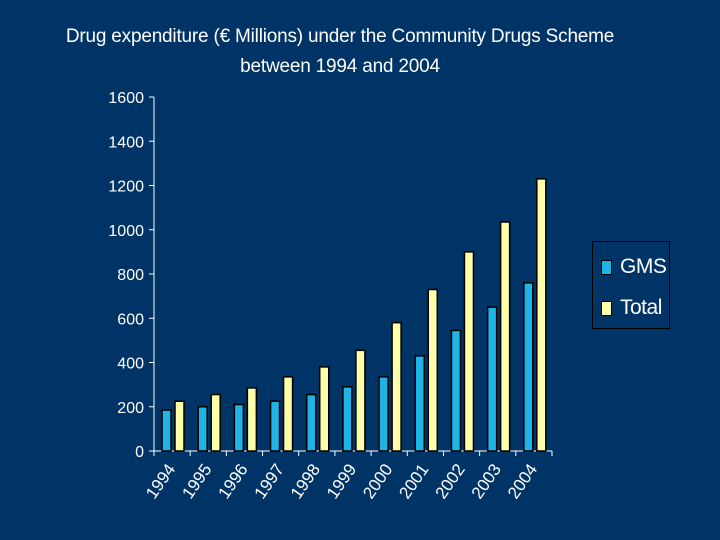  Describe the element at coordinates (341, 481) in the screenshot. I see `x-tick-label: 1999` at that location.